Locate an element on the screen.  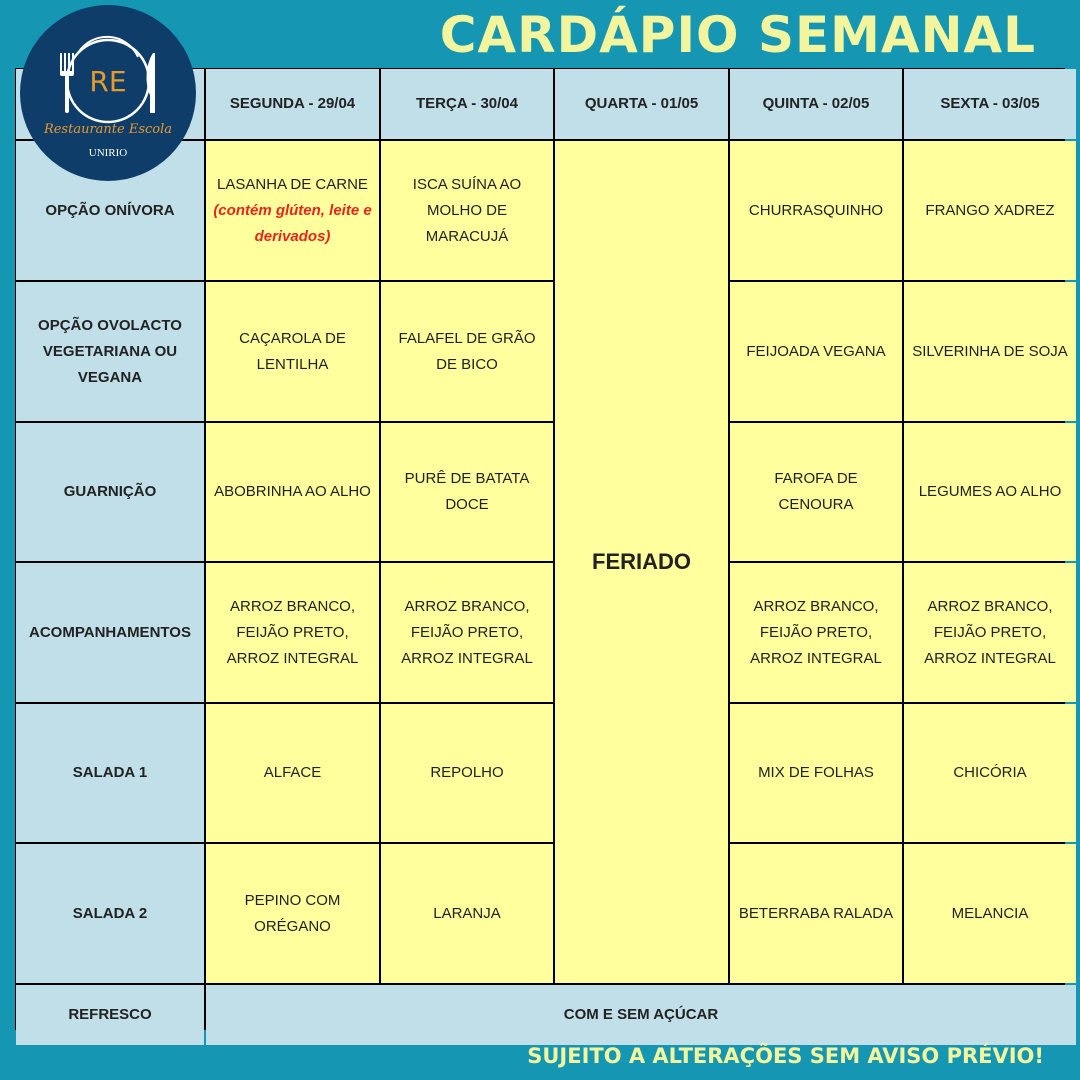
menu-cell: PURÊ DE BATATA DOCE is located at coordinates (467, 492).